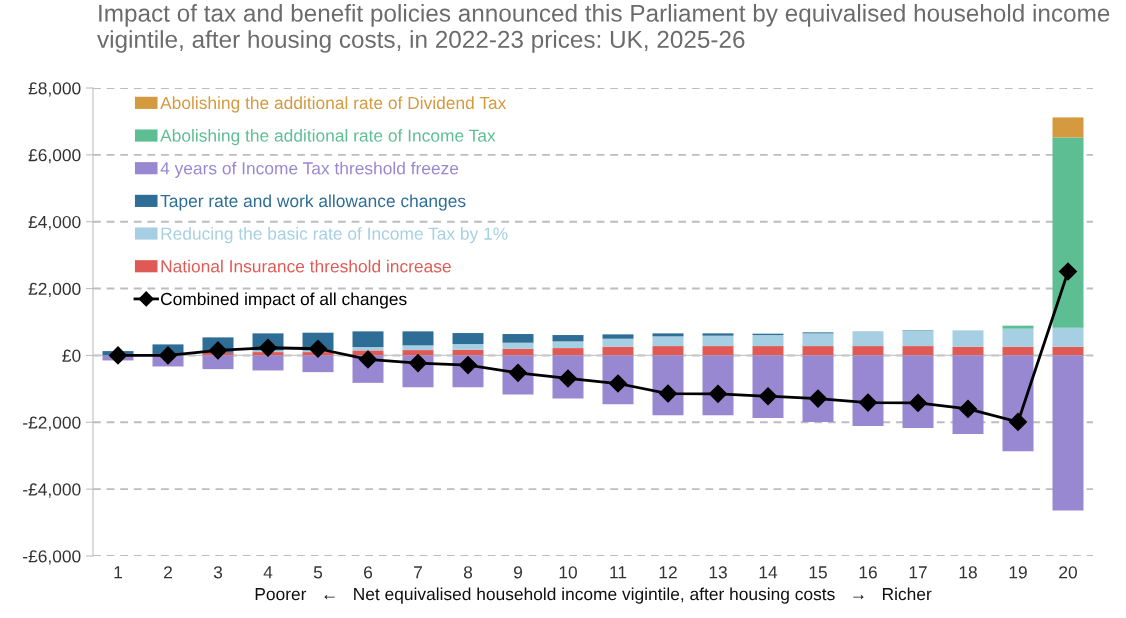  I want to click on legend-label: Combined impact of all changes, so click(284, 300).